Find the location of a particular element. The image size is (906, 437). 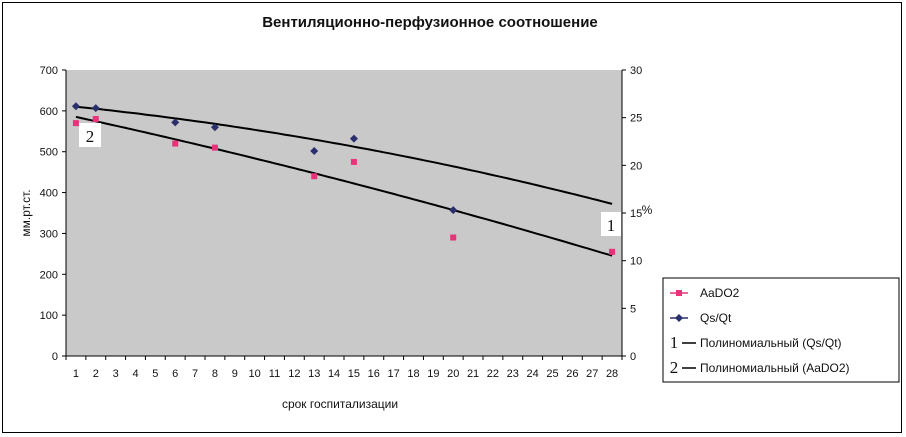

y-axis-label: мм.рт.ст. is located at coordinates (26, 212).